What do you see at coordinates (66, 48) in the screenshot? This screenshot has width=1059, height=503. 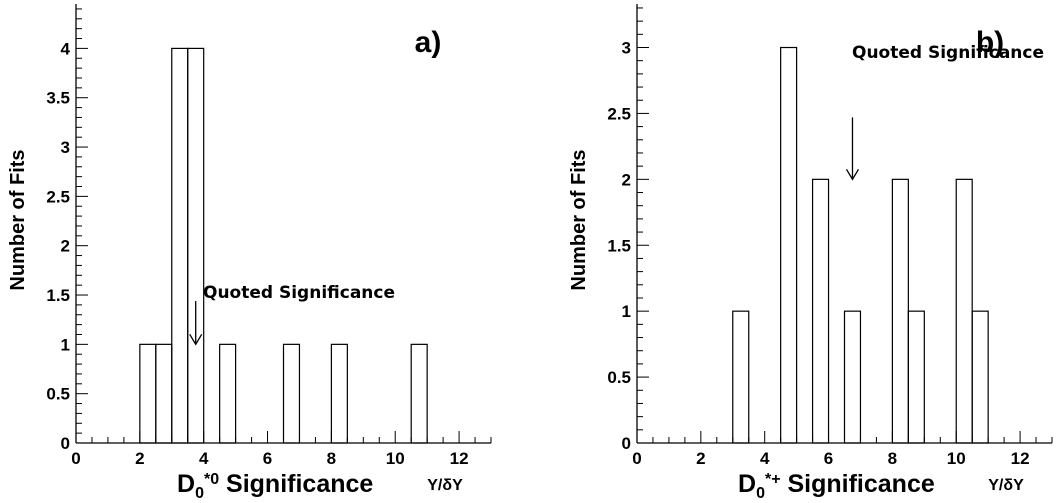 I see `y-tick-label: 4` at bounding box center [66, 48].